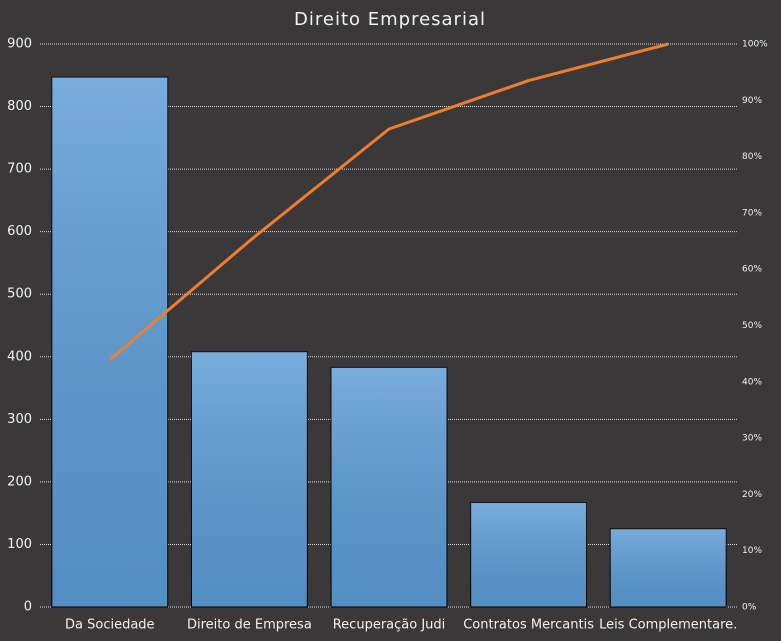 Image resolution: width=781 pixels, height=641 pixels. I want to click on y2-tick-label: 30%, so click(752, 439).